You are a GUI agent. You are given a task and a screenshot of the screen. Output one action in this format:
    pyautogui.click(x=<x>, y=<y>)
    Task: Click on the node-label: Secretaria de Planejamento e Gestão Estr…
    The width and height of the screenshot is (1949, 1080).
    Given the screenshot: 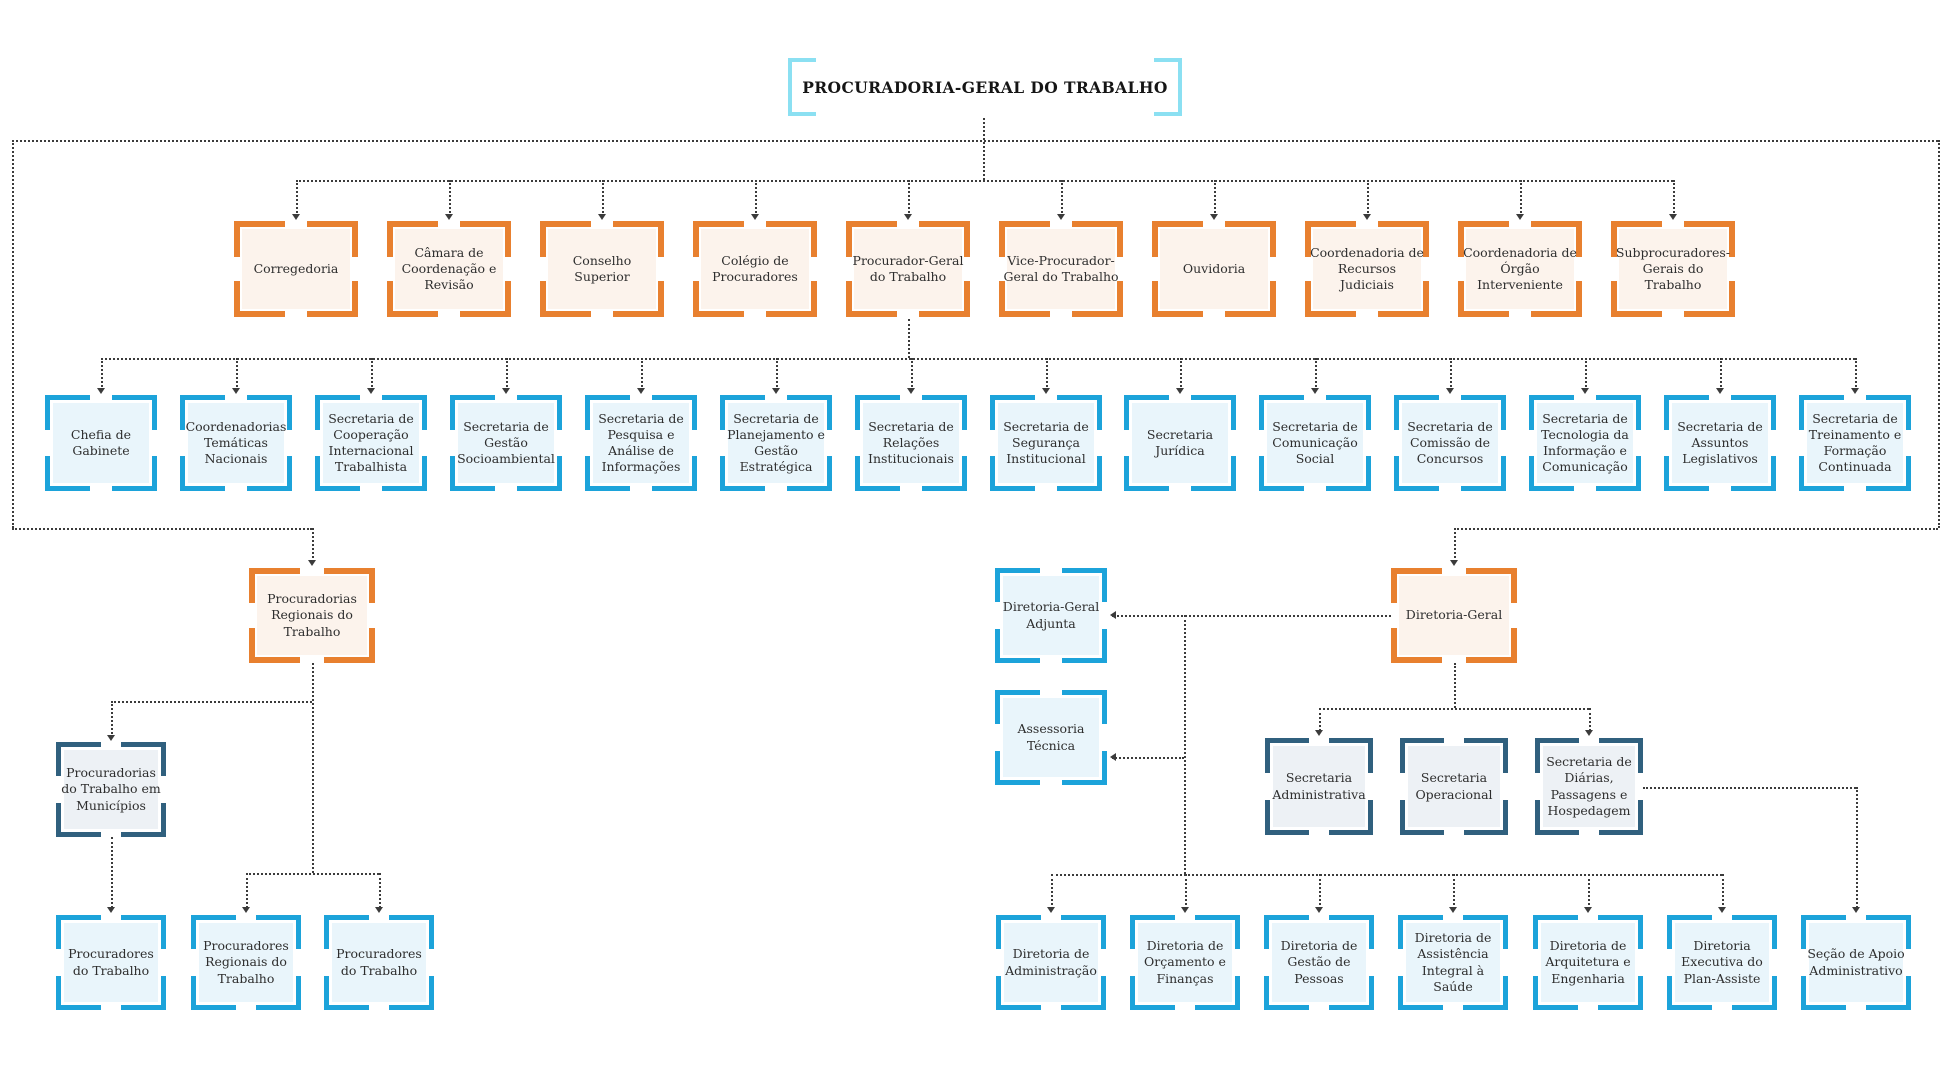 What is the action you would take?
    pyautogui.click(x=776, y=442)
    